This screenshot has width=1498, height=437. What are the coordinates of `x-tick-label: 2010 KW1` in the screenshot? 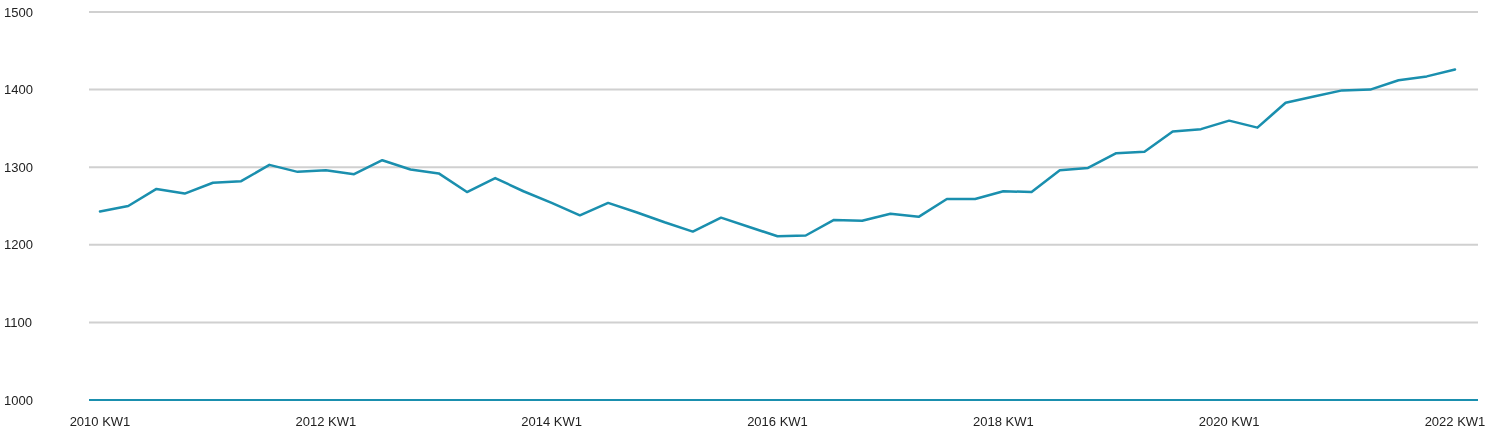 It's located at (100, 421).